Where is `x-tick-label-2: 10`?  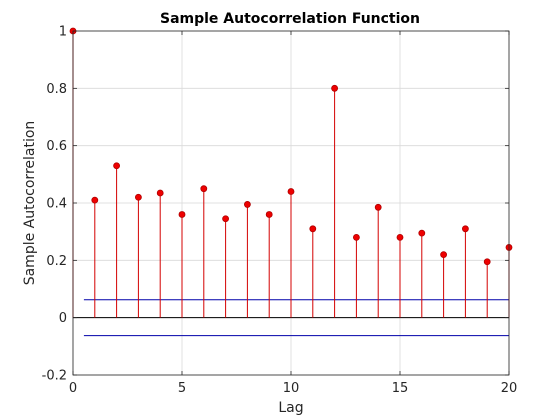
x-tick-label-2: 10 is located at coordinates (291, 388).